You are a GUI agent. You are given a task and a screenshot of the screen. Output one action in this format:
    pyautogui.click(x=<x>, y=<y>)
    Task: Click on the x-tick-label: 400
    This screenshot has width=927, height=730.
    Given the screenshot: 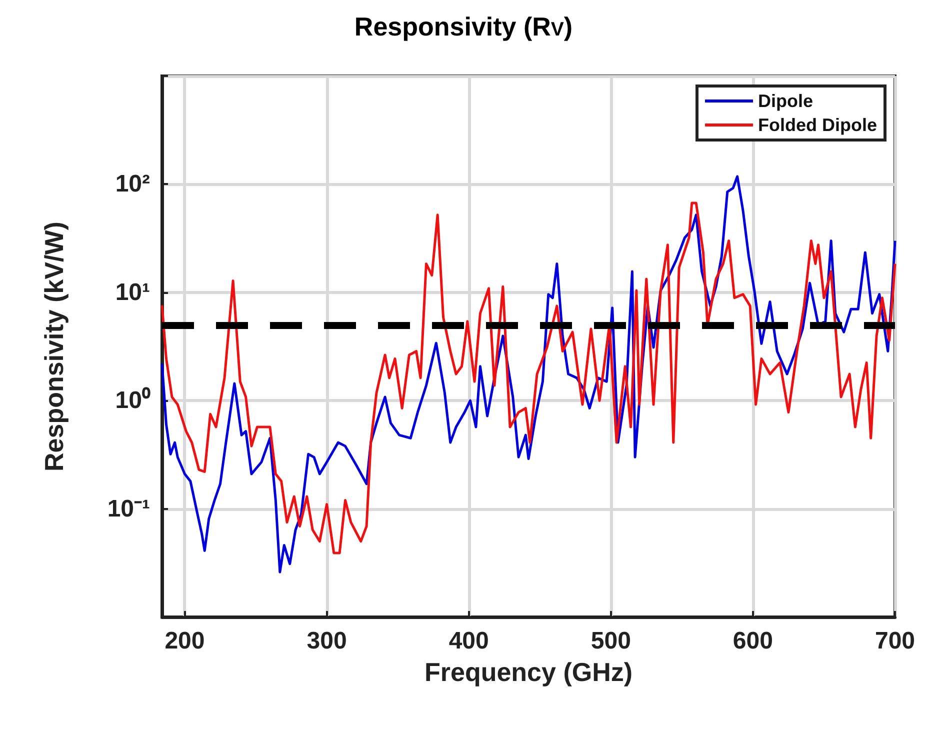 What is the action you would take?
    pyautogui.click(x=468, y=641)
    